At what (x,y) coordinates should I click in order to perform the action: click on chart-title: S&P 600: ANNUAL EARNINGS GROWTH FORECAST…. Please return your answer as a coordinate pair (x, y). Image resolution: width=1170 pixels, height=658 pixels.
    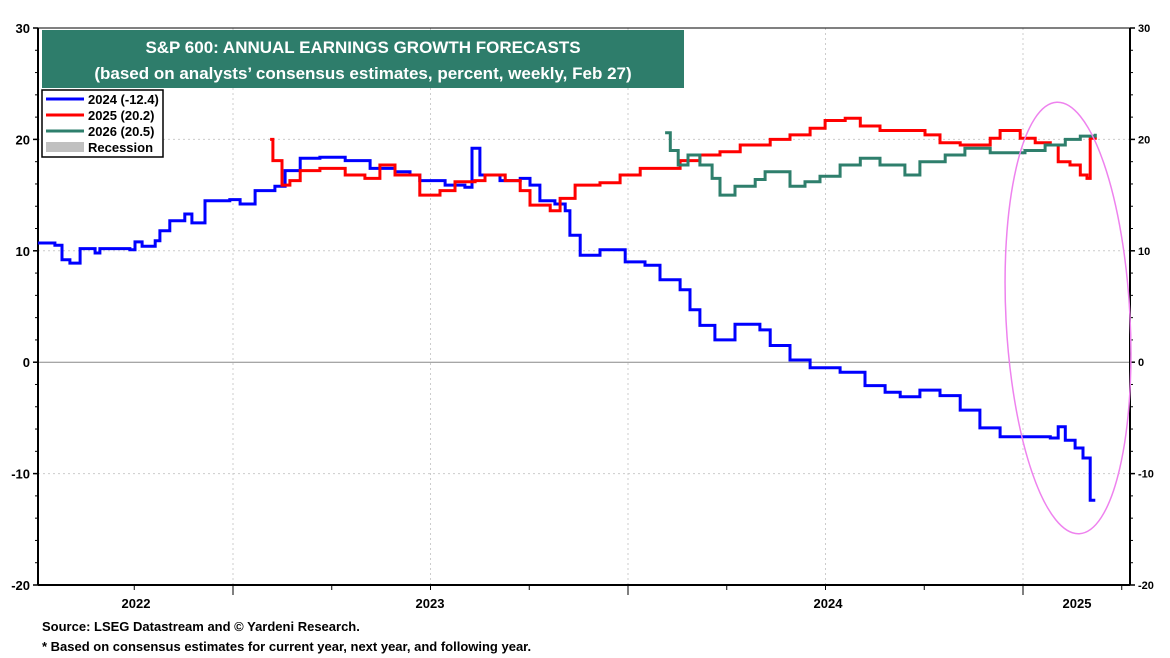
    Looking at the image, I should click on (362, 47).